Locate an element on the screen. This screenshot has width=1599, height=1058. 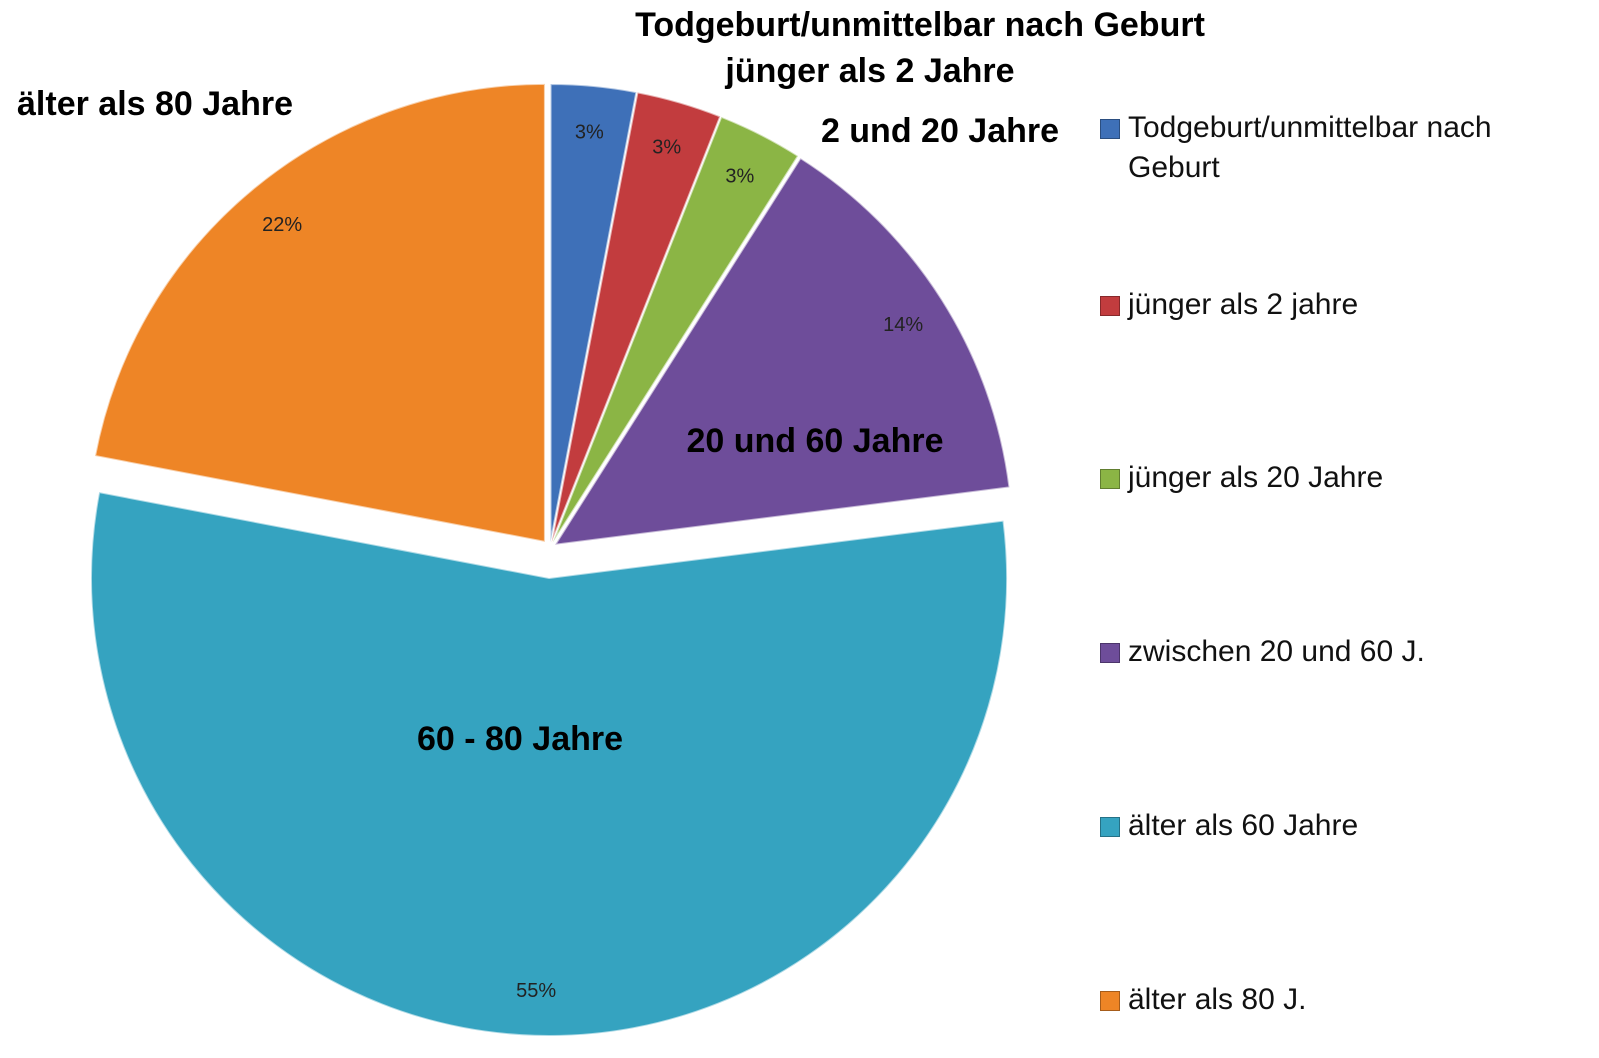
legend-label: Todgeburt/unmittelbar nach Geburt is located at coordinates (1310, 147).